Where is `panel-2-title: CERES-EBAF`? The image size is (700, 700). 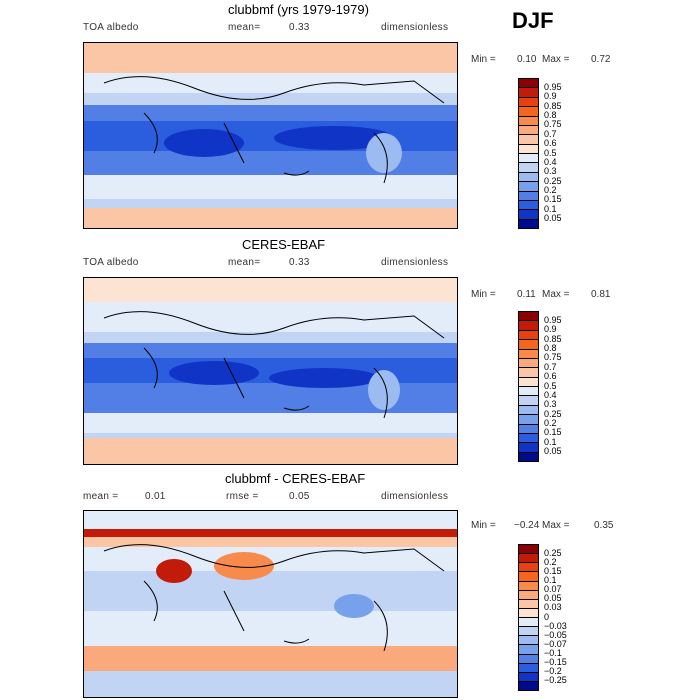 panel-2-title: CERES-EBAF is located at coordinates (284, 244).